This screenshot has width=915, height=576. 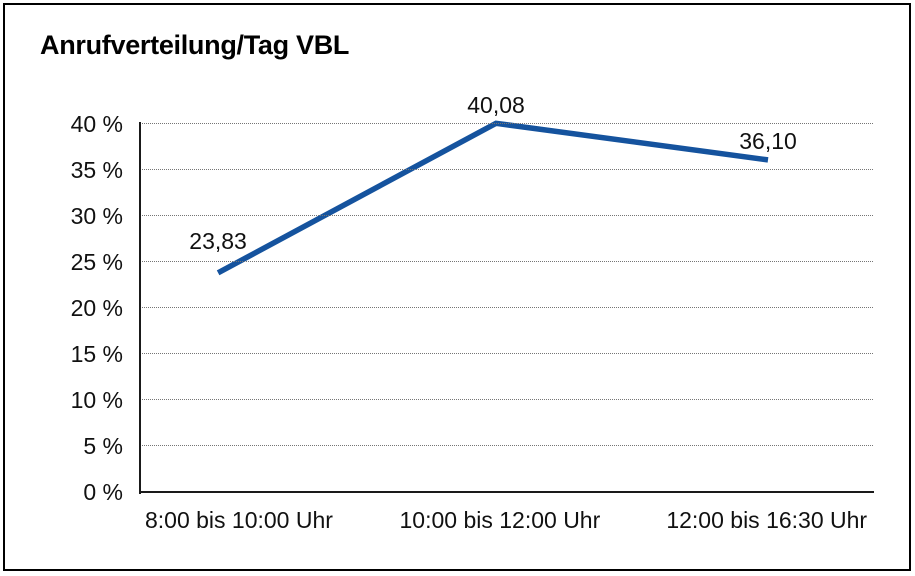 I want to click on y-axis, so click(x=140, y=308).